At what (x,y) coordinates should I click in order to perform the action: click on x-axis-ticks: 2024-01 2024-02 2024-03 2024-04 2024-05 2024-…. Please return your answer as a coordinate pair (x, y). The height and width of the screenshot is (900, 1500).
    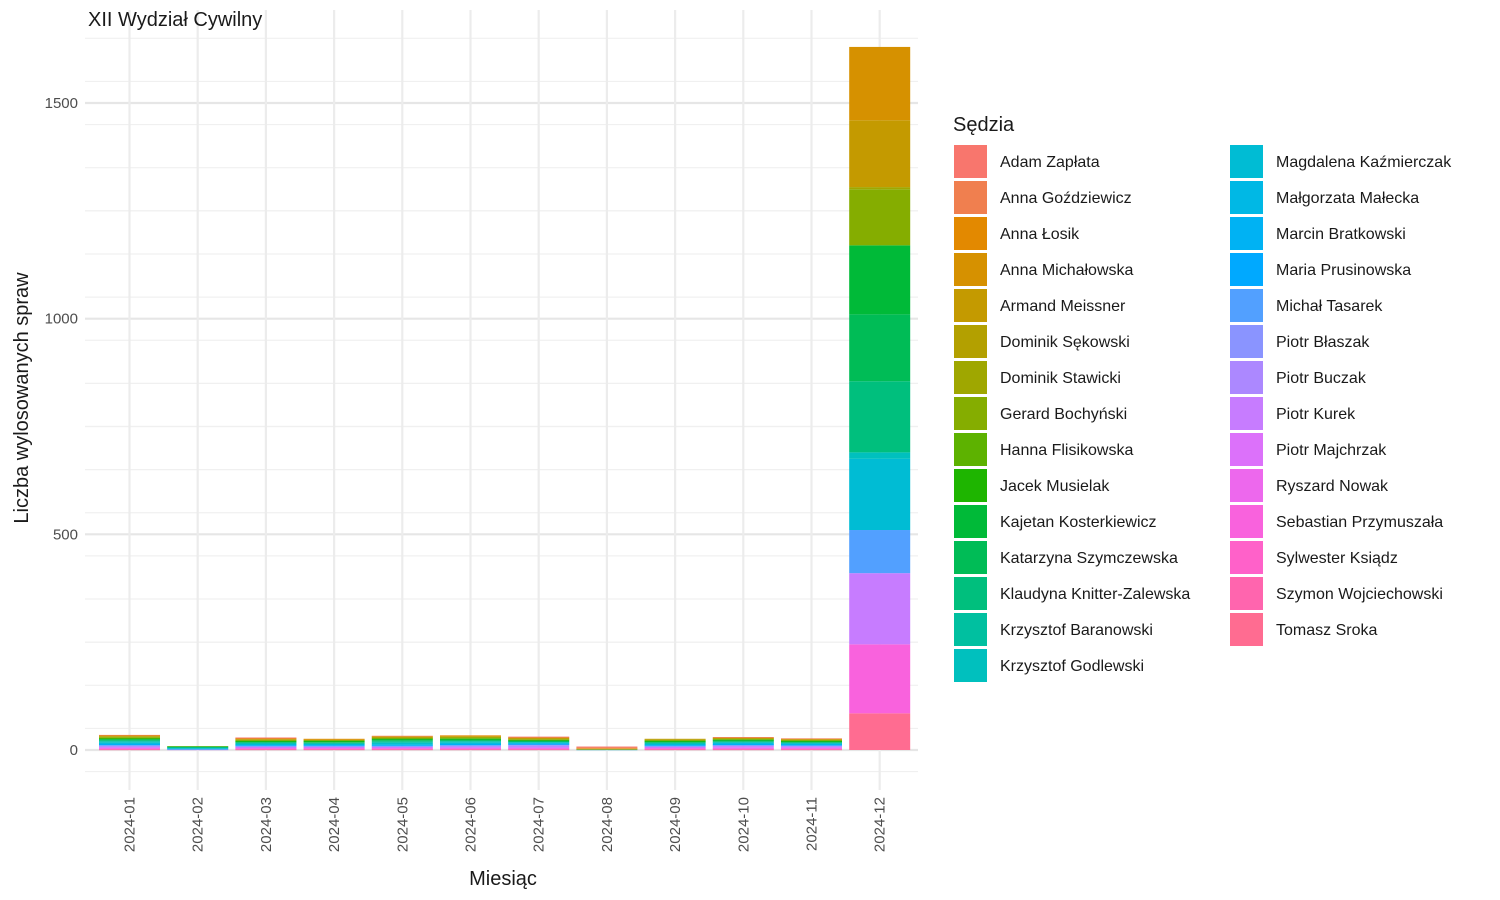
    Looking at the image, I should click on (505, 824).